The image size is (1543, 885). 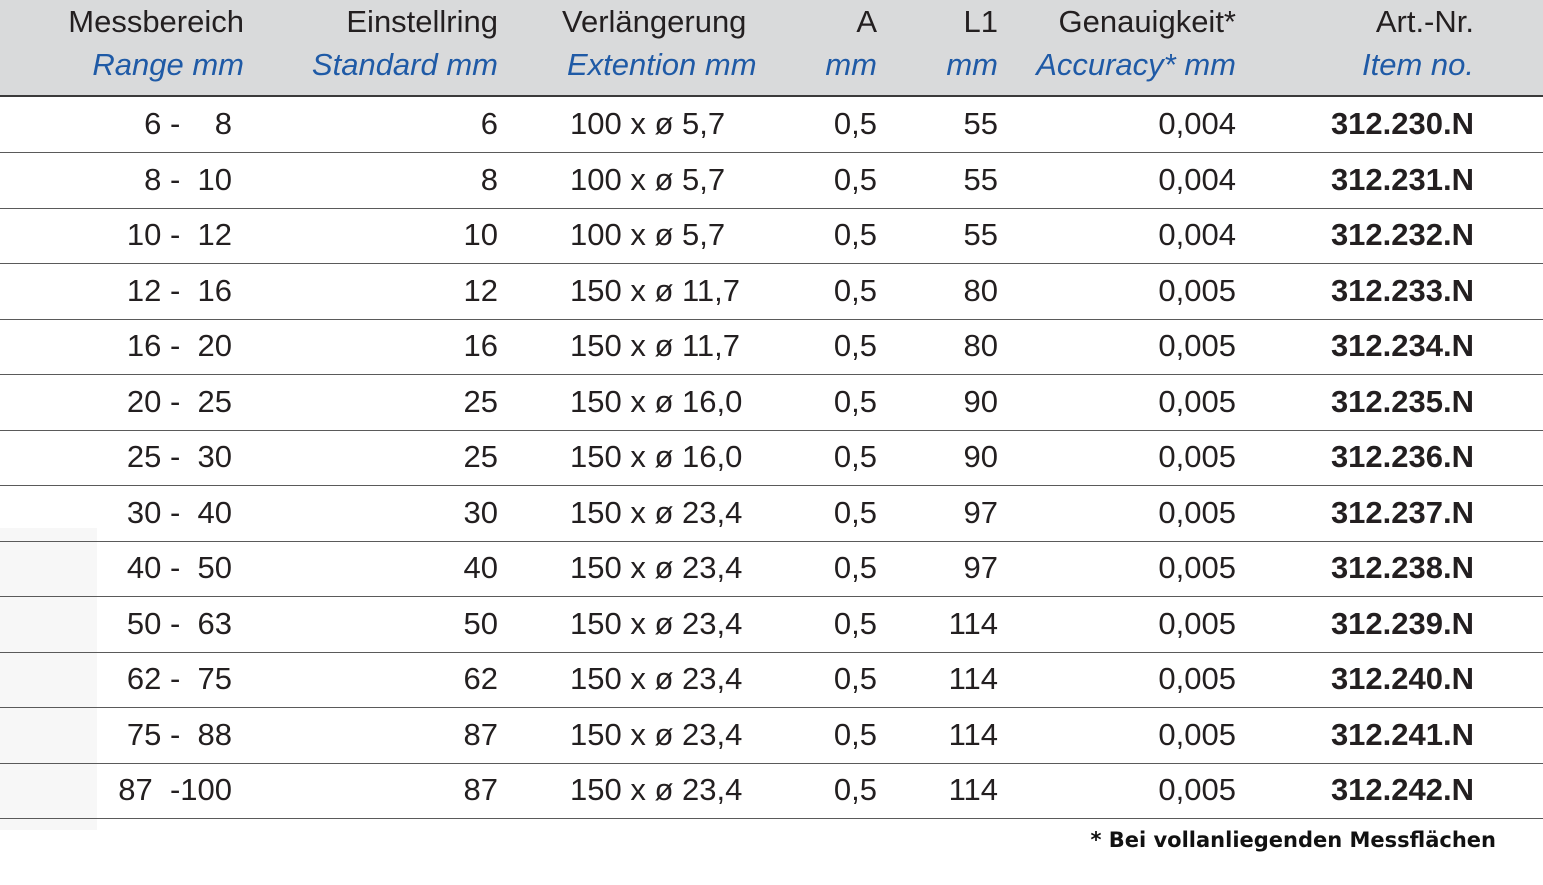 What do you see at coordinates (188, 179) in the screenshot?
I see `cell-range: 8 - 10` at bounding box center [188, 179].